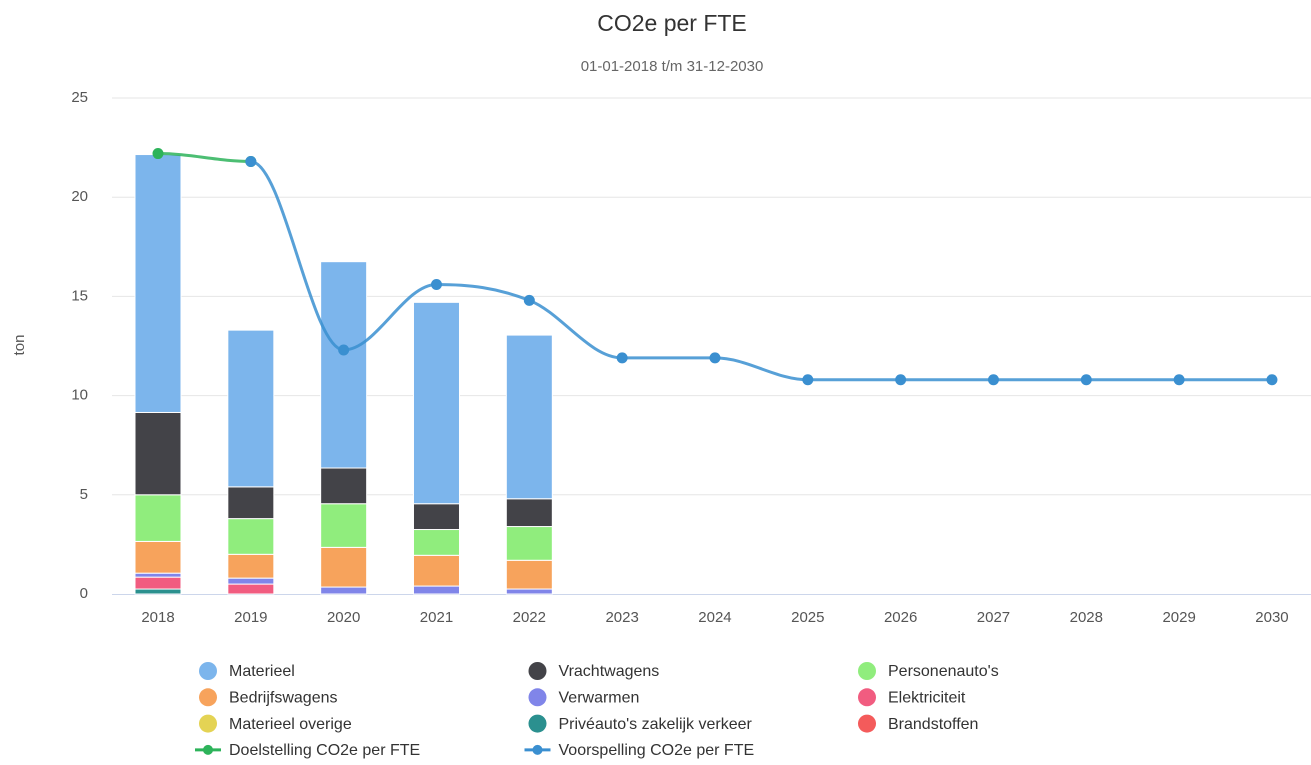  What do you see at coordinates (436, 617) in the screenshot?
I see `x-tick-label: 2021` at bounding box center [436, 617].